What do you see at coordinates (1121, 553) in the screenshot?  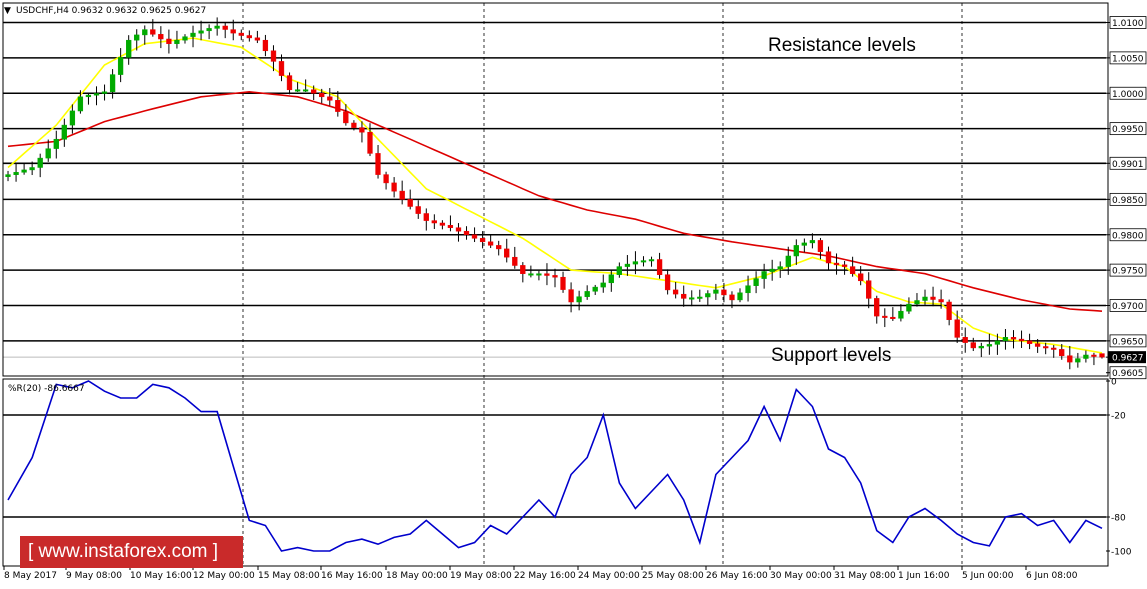 I see `wpr-tick-label: -100` at bounding box center [1121, 553].